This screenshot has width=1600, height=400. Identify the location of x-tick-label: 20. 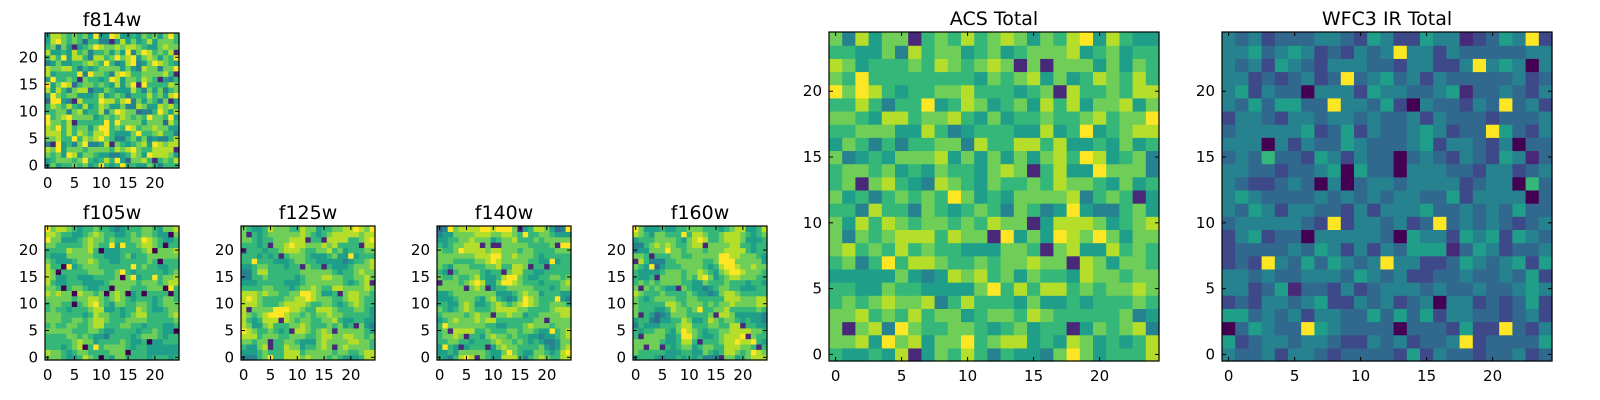
(350, 375).